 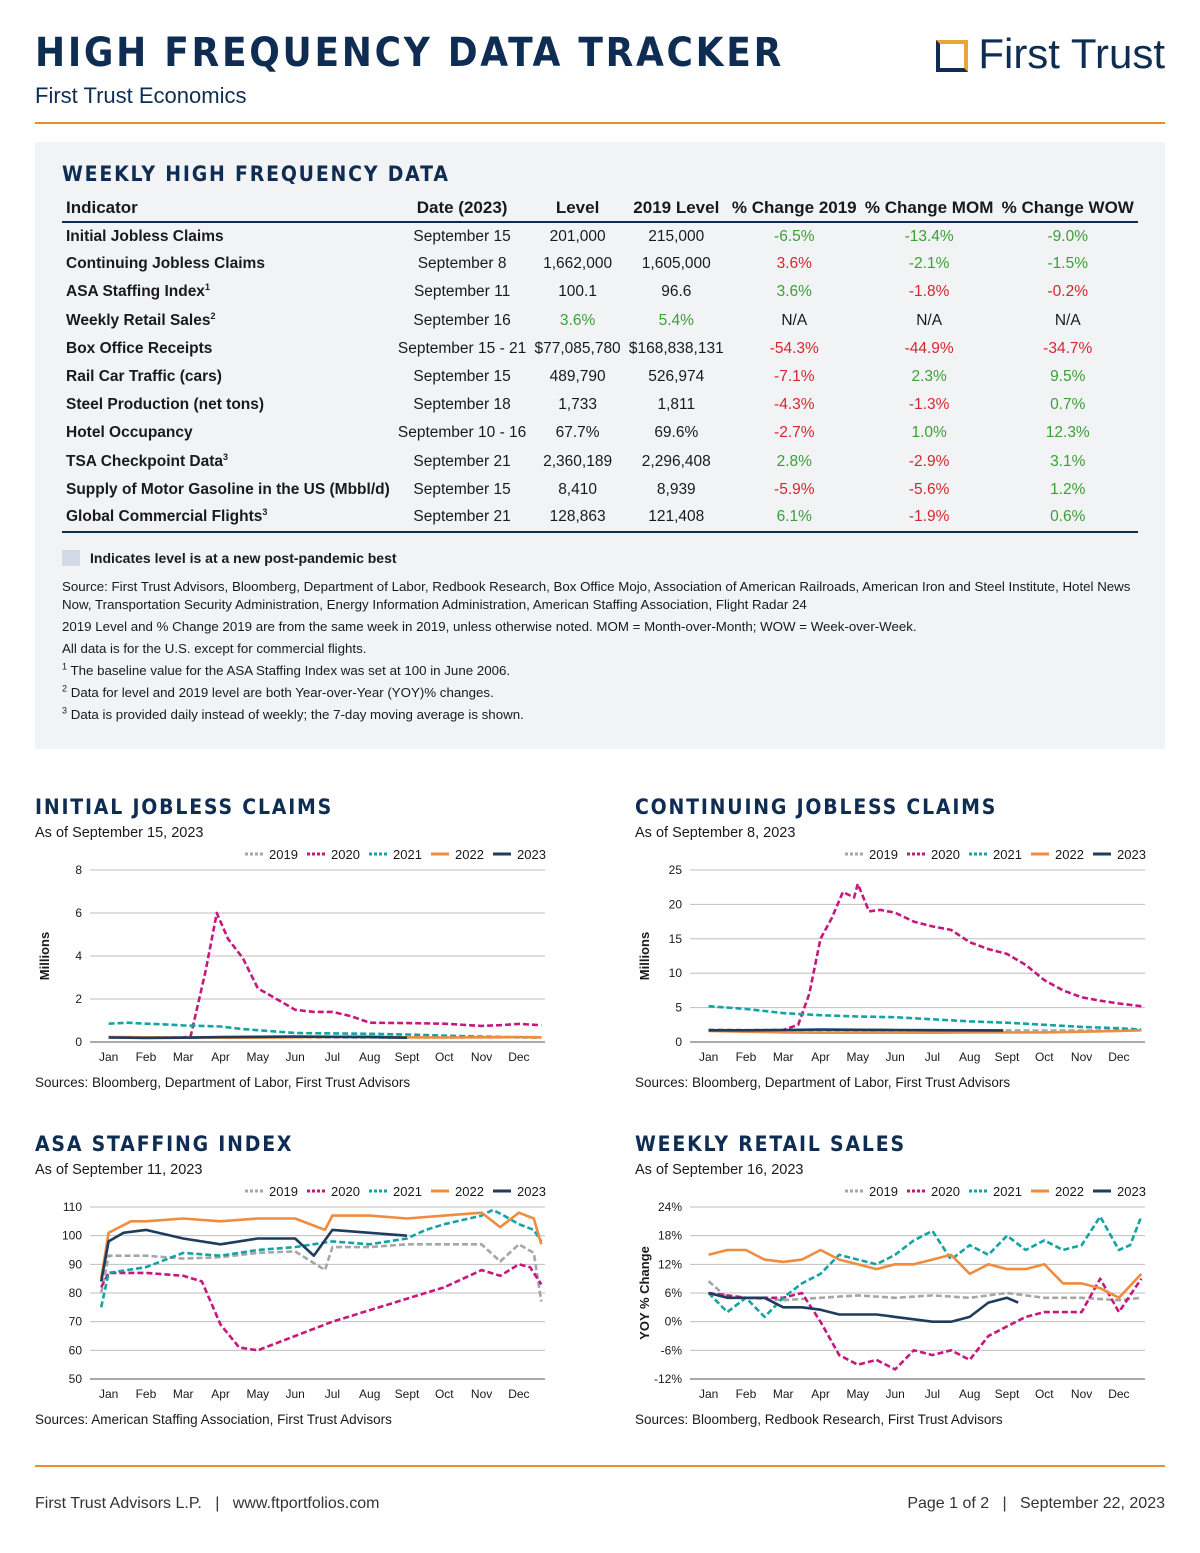 I want to click on y-tick-label: 2, so click(x=78, y=999).